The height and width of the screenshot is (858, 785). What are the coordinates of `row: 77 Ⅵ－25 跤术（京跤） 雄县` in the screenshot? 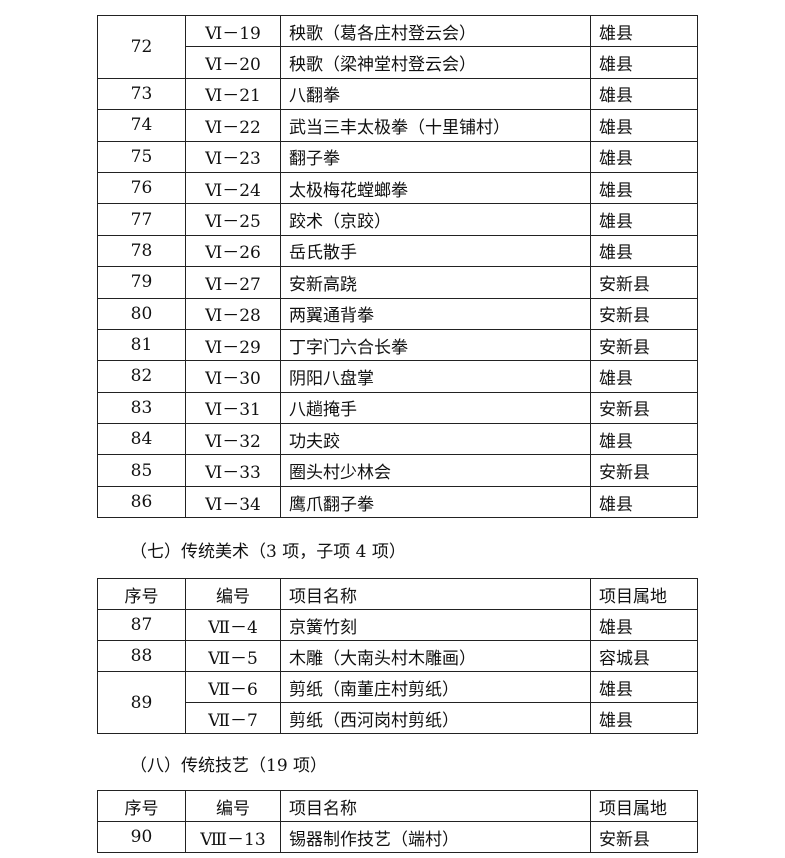 It's located at (397, 219).